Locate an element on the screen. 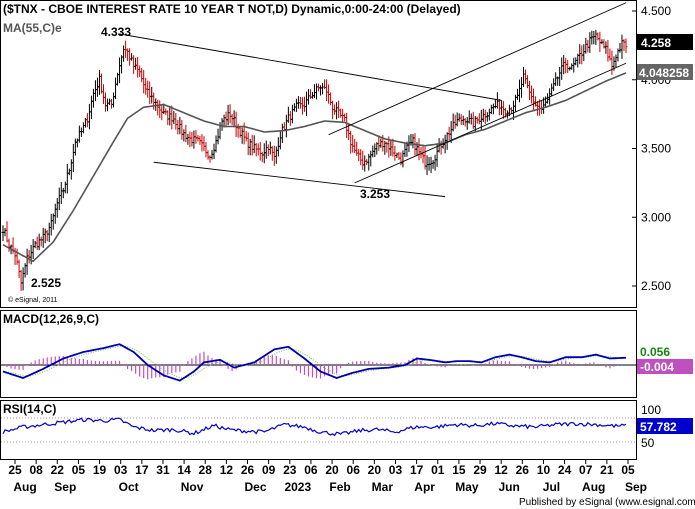 This screenshot has height=509, width=695. annotation-start-low: 2.525 is located at coordinates (46, 283).